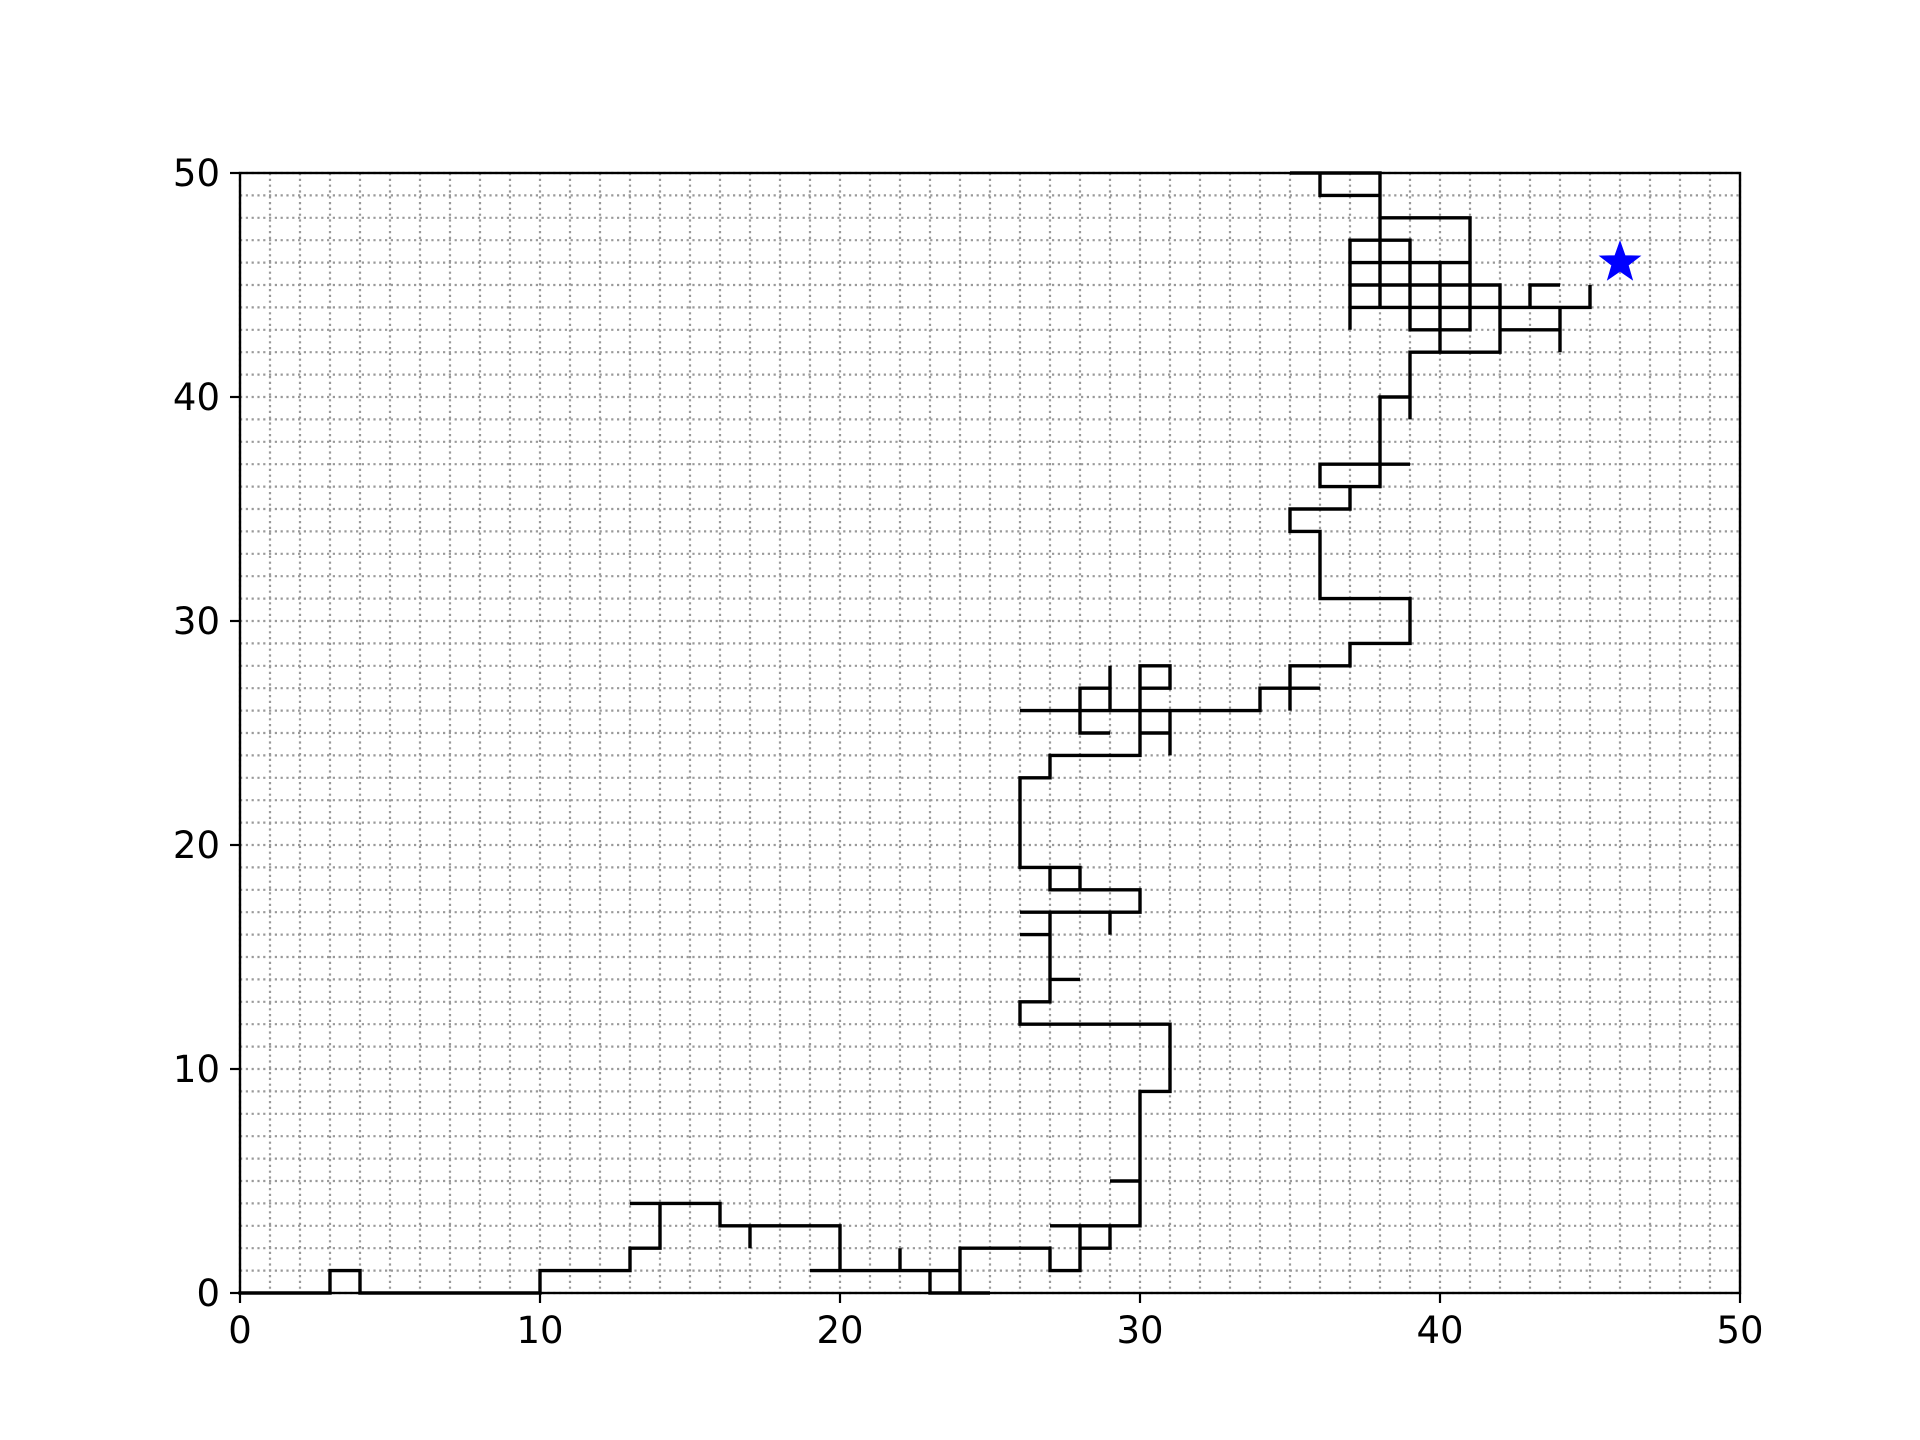  Describe the element at coordinates (196, 1069) in the screenshot. I see `y-tick-label: 10` at that location.